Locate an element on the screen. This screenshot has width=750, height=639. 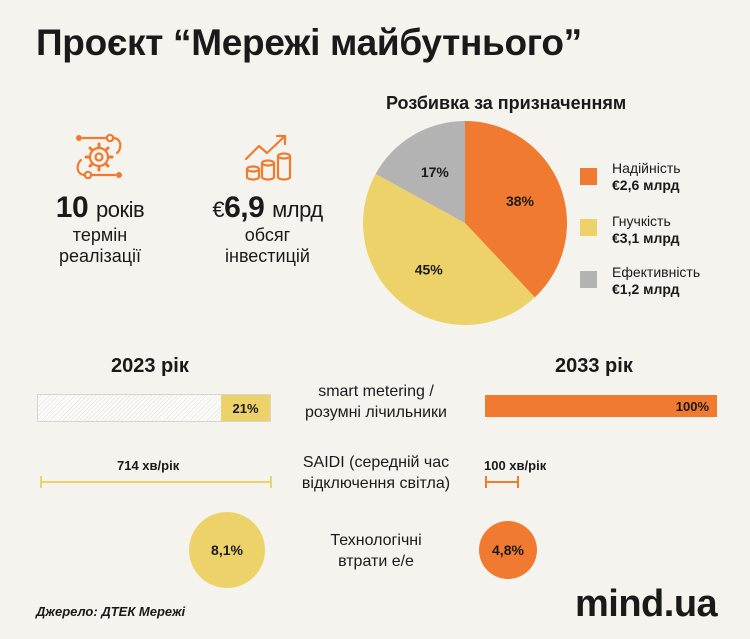
stat-duration-label-line1: термін is located at coordinates (100, 235).